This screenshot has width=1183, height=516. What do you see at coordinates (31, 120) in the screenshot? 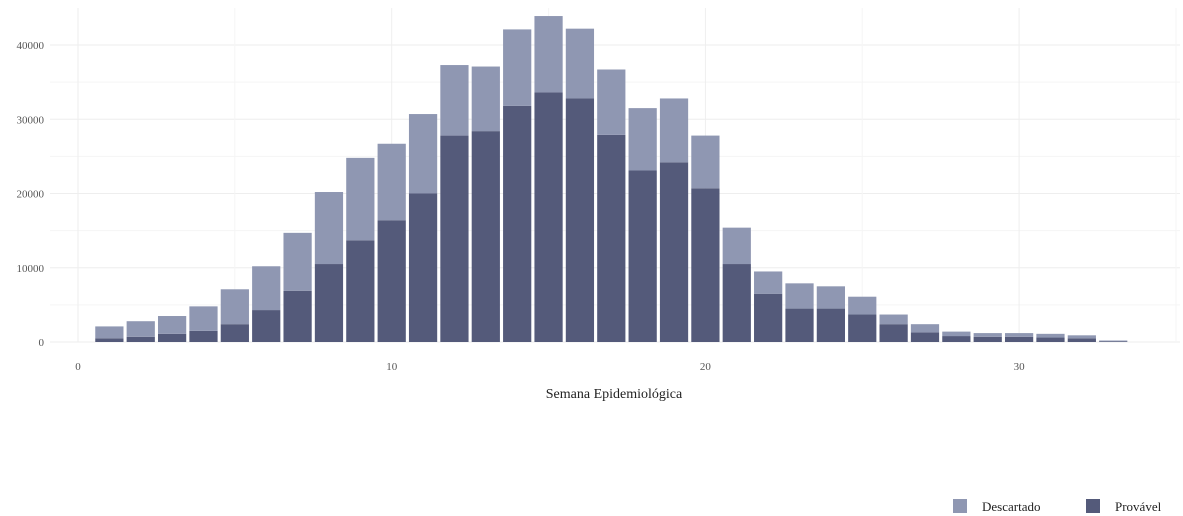
I see `y-tick-label-30000: 30000` at bounding box center [31, 120].